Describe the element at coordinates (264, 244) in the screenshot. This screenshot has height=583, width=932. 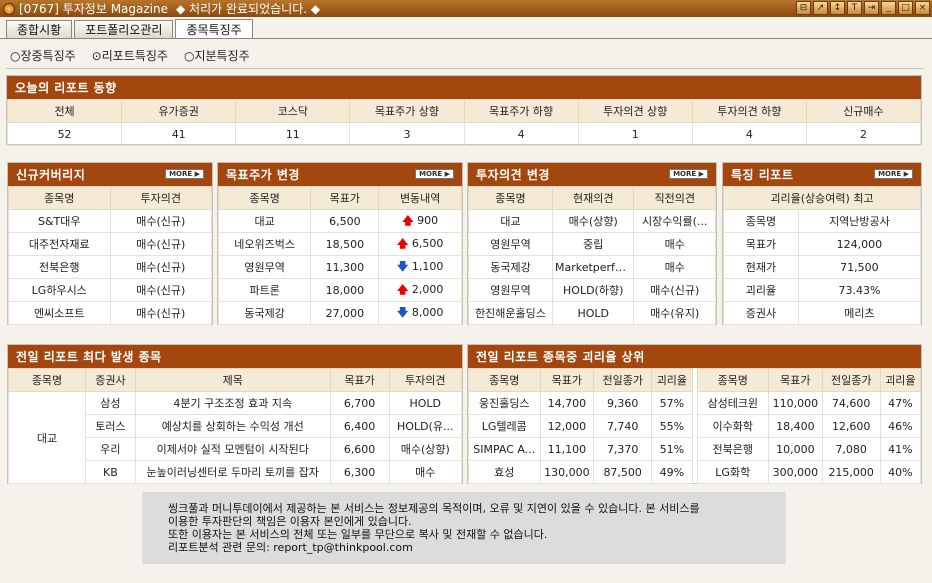
I see `stock-name: 네오위즈벅스` at that location.